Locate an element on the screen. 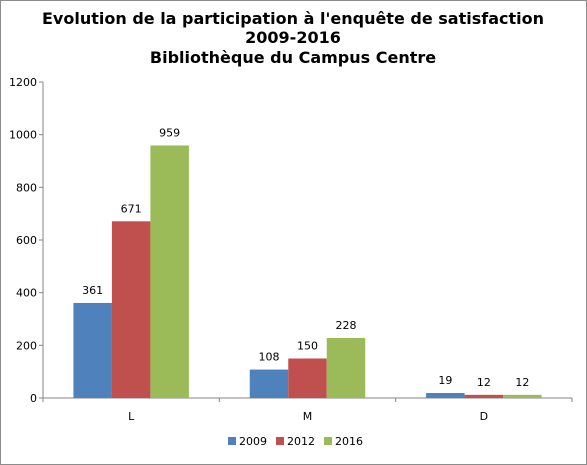  y-tick-label: 1000 is located at coordinates (23, 135).